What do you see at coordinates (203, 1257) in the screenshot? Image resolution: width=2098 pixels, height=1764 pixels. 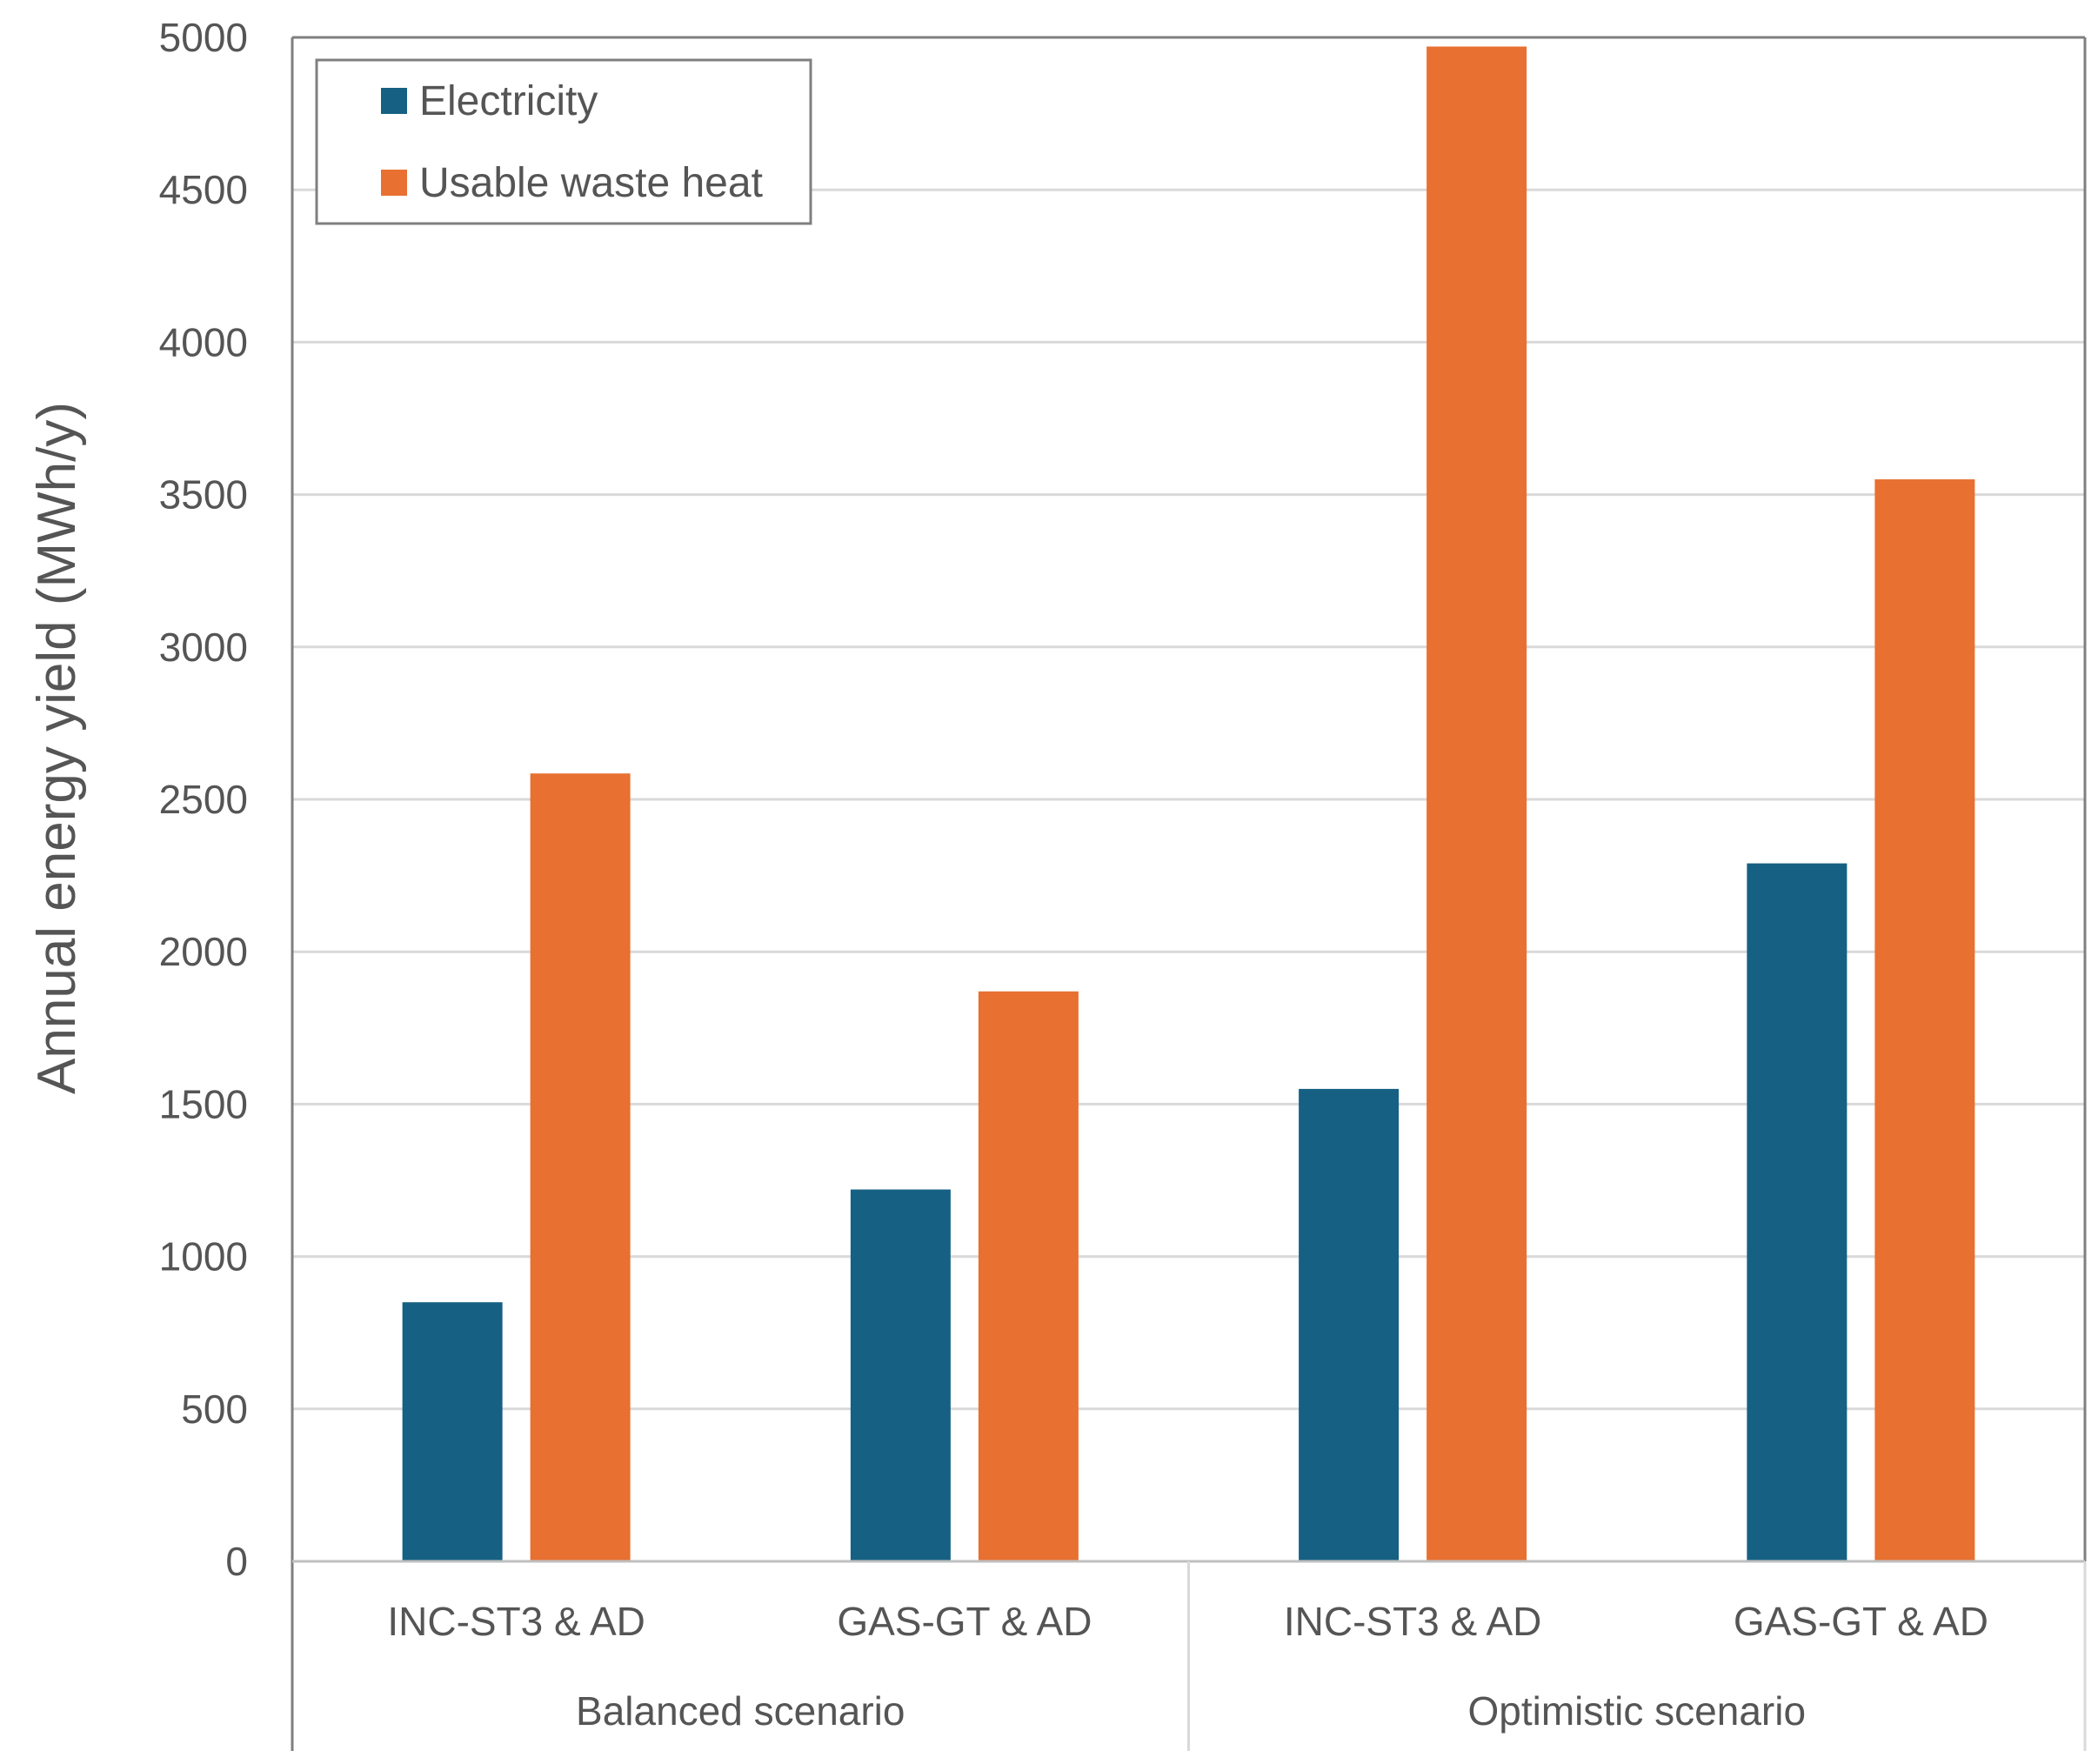 I see `y-tick-label-1000: 1000` at bounding box center [203, 1257].